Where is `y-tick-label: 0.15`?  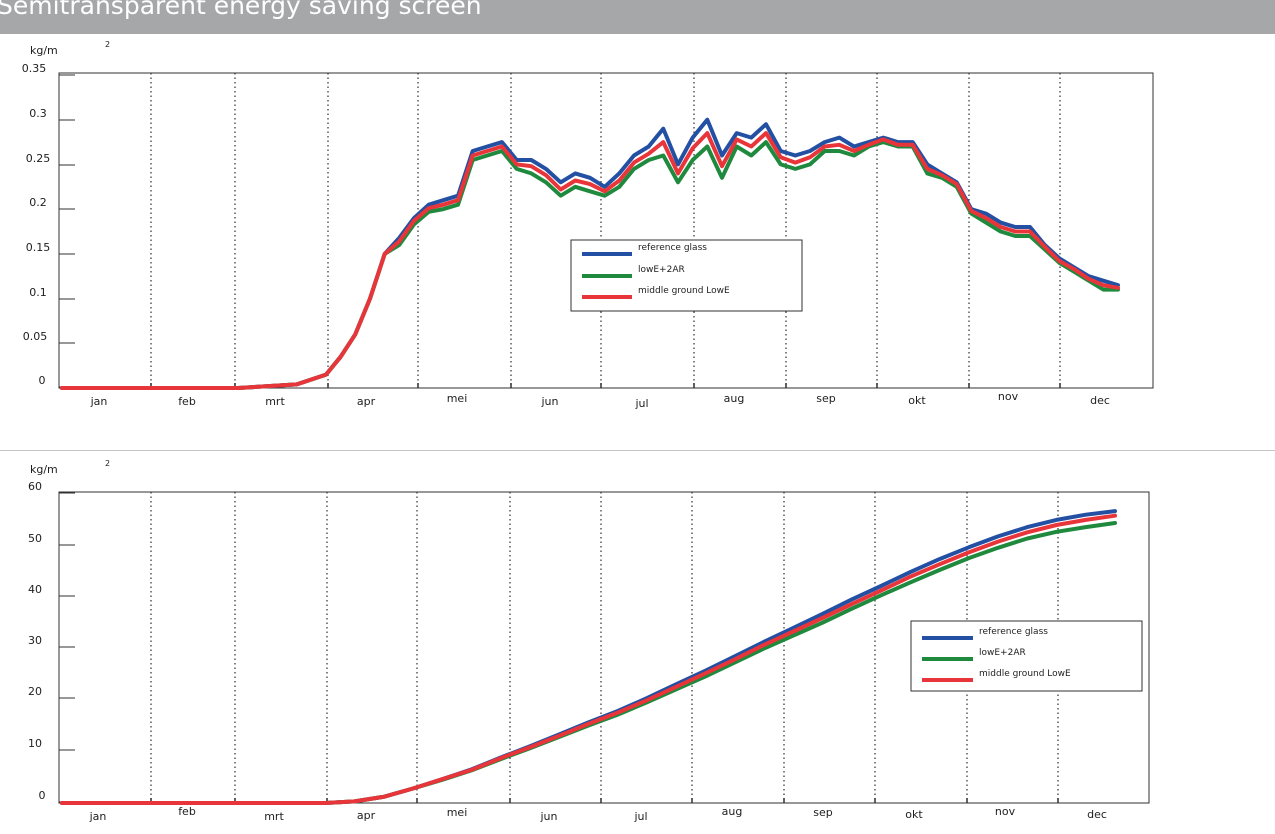
y-tick-label: 0.15 is located at coordinates (38, 247).